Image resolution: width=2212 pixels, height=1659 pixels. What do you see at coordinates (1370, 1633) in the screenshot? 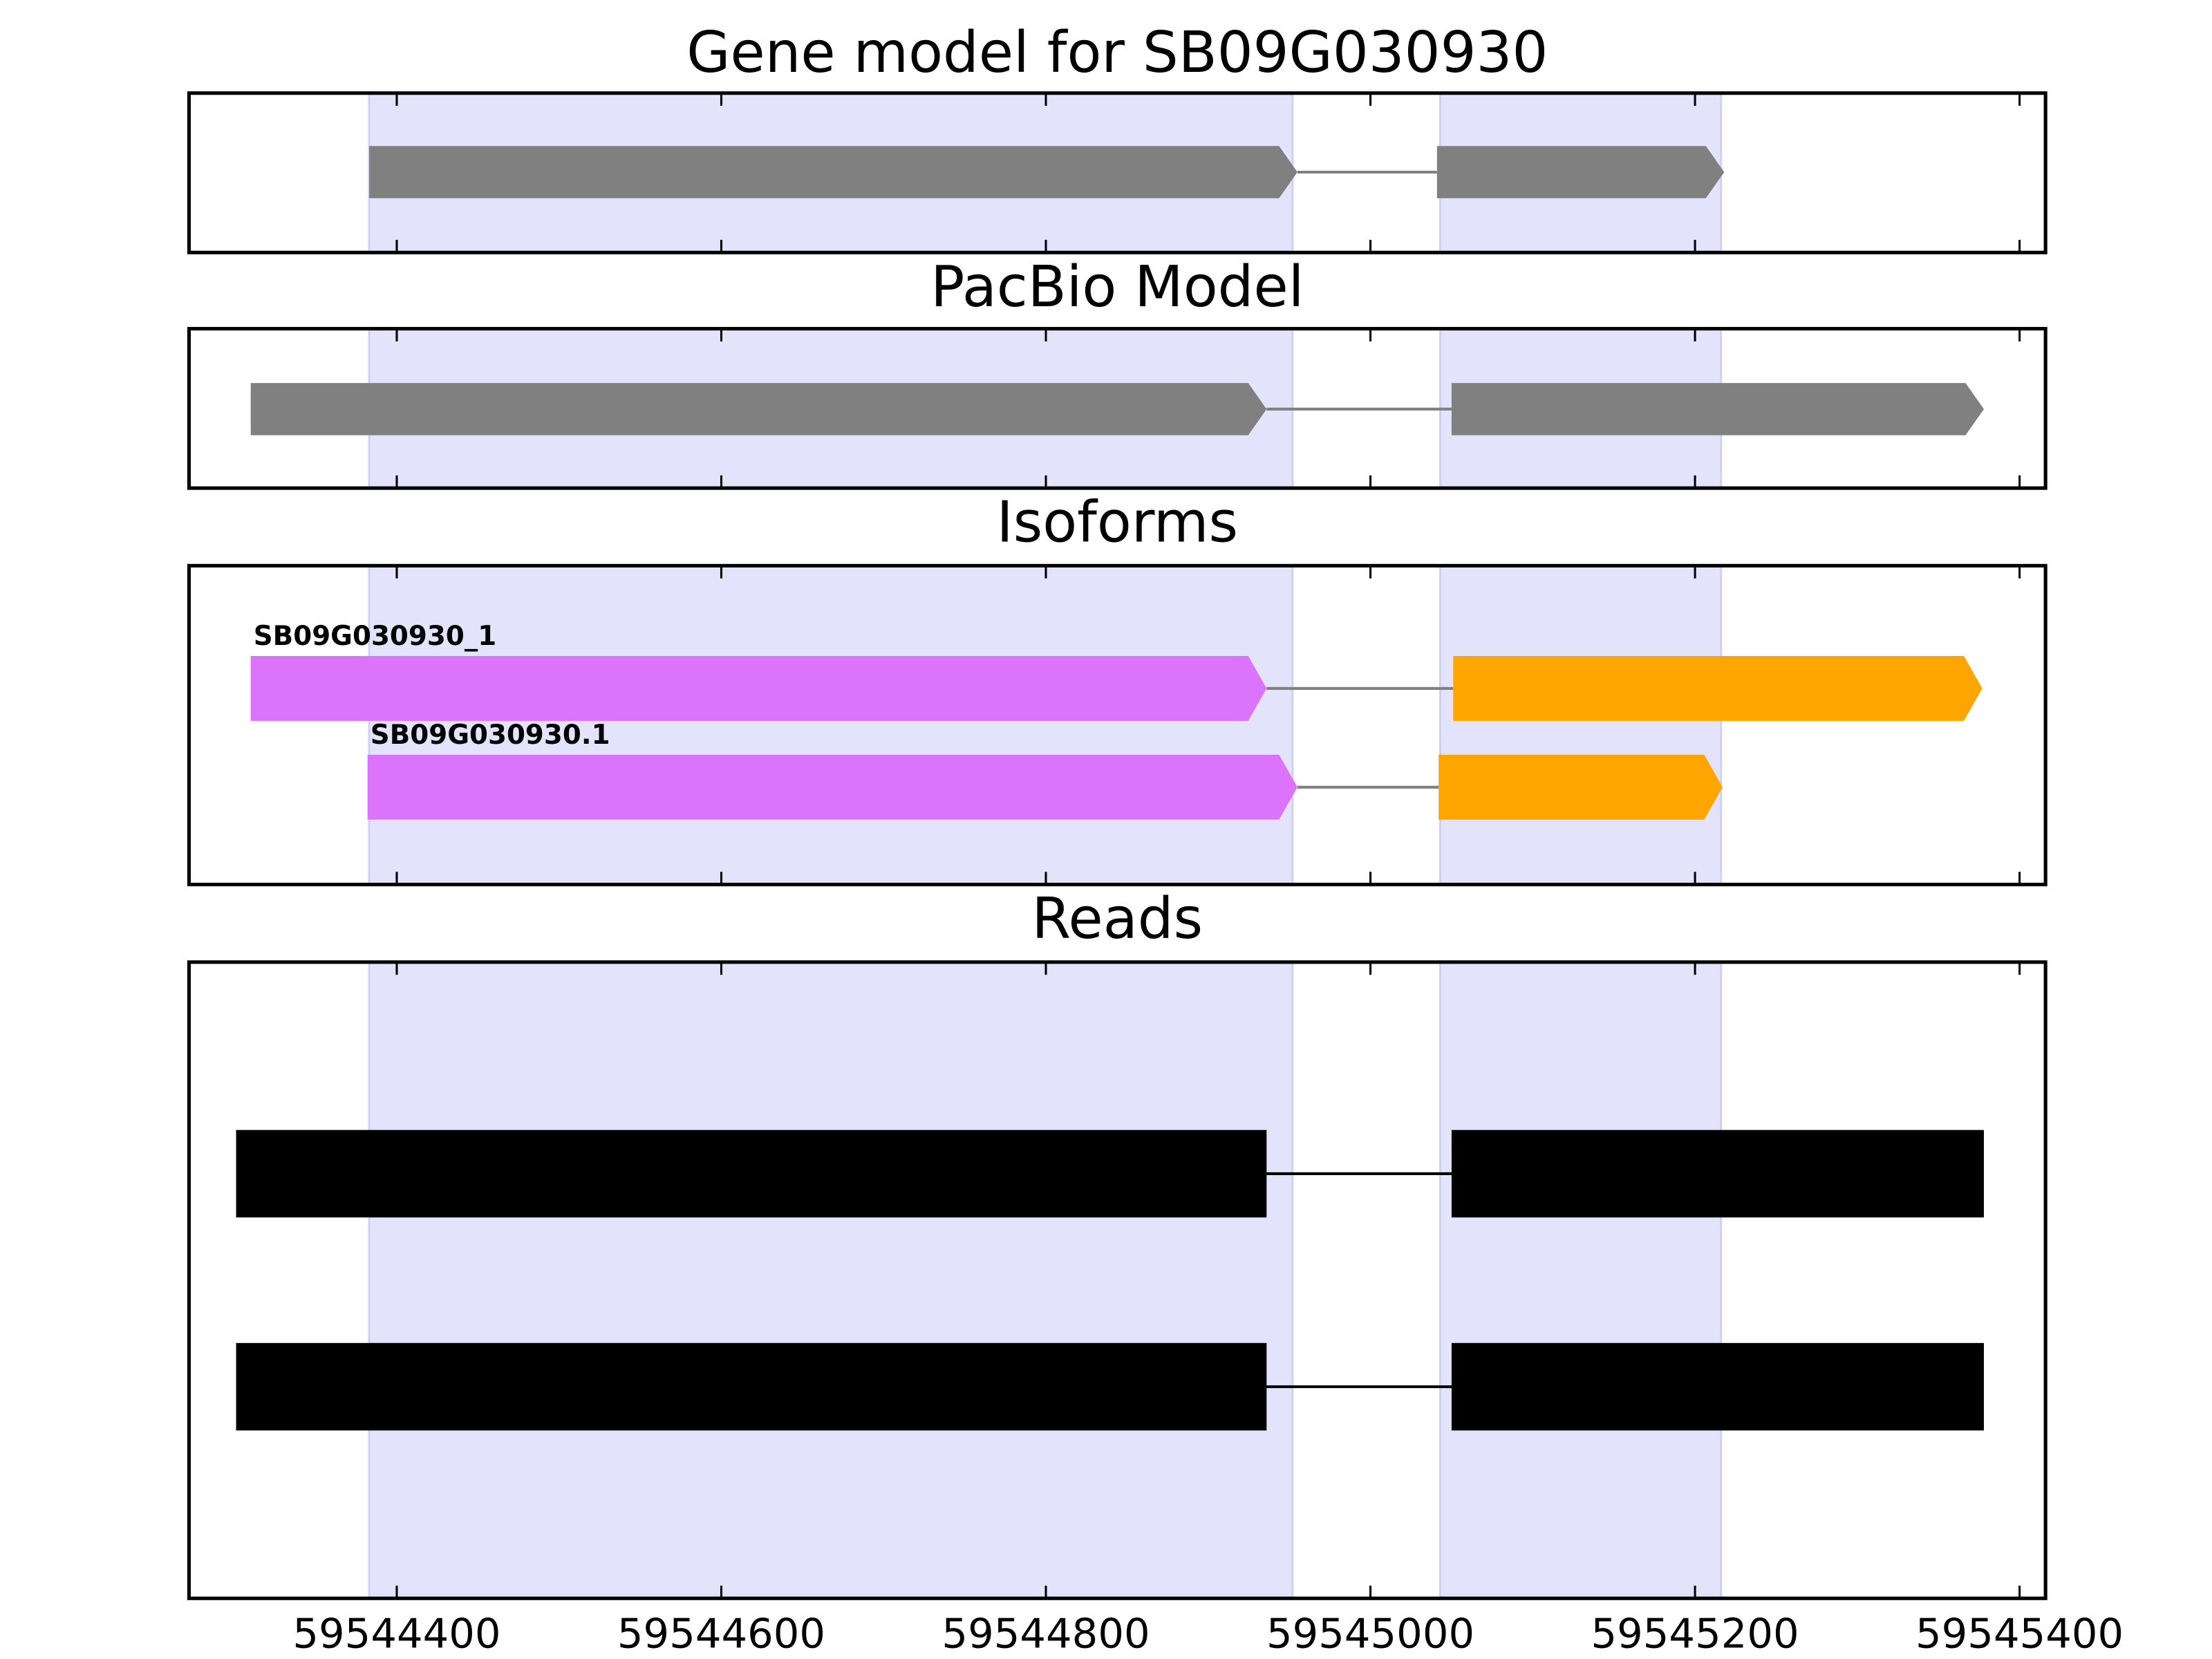
I see `x-tick-label: 59545000` at bounding box center [1370, 1633].